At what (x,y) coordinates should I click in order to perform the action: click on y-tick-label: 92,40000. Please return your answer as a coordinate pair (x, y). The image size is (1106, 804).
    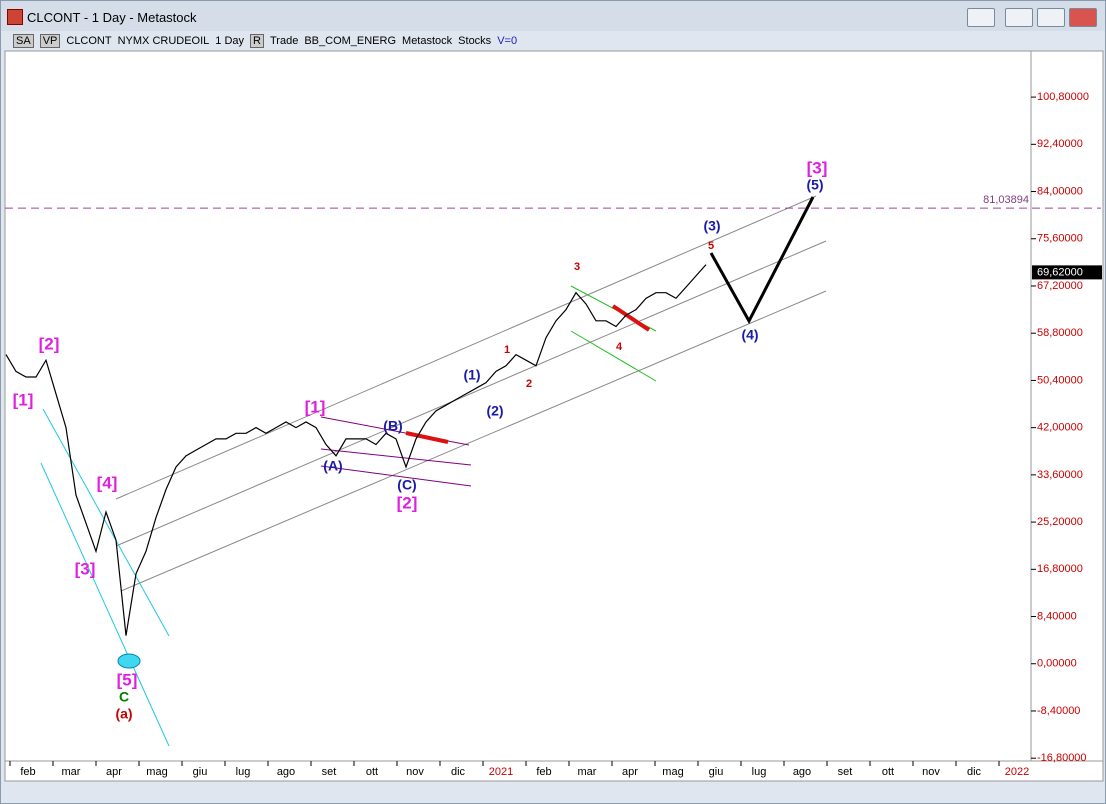
    Looking at the image, I should click on (1060, 144).